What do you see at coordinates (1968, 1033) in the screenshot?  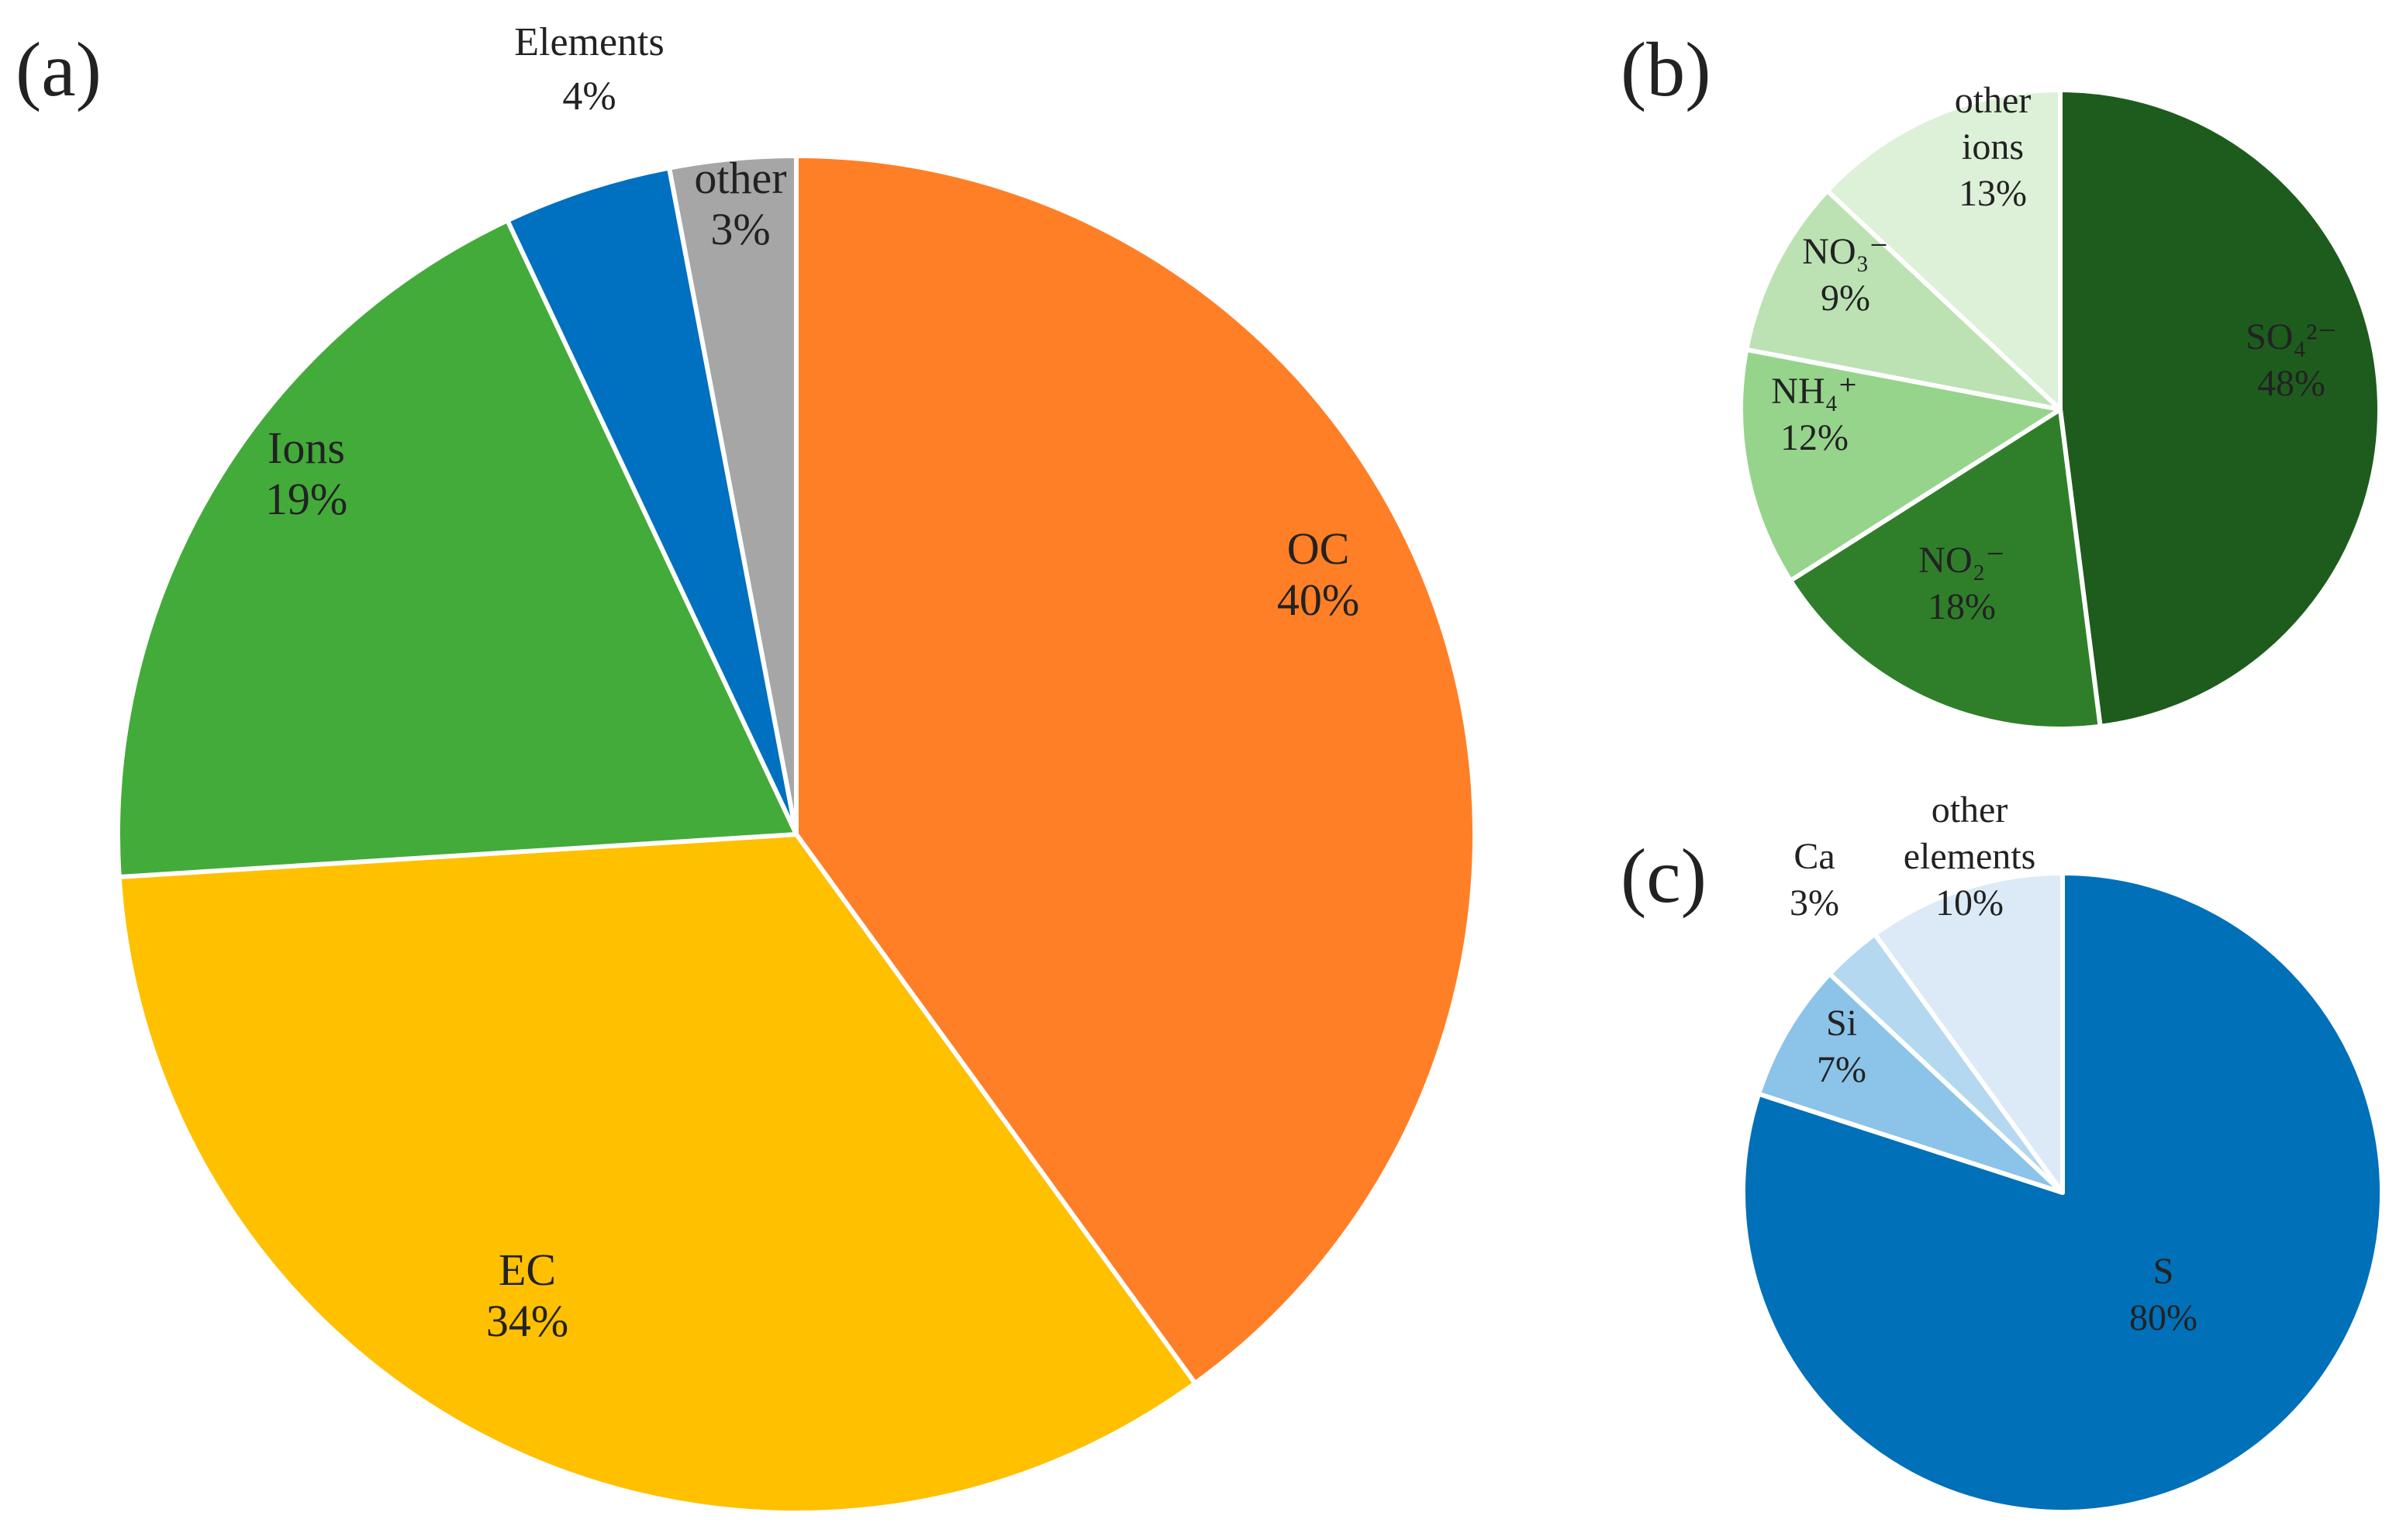 I see `pie-c-slice-other-elements` at bounding box center [1968, 1033].